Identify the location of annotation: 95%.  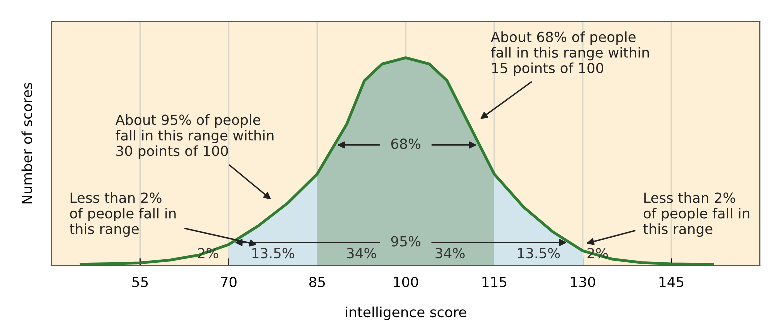
(406, 241).